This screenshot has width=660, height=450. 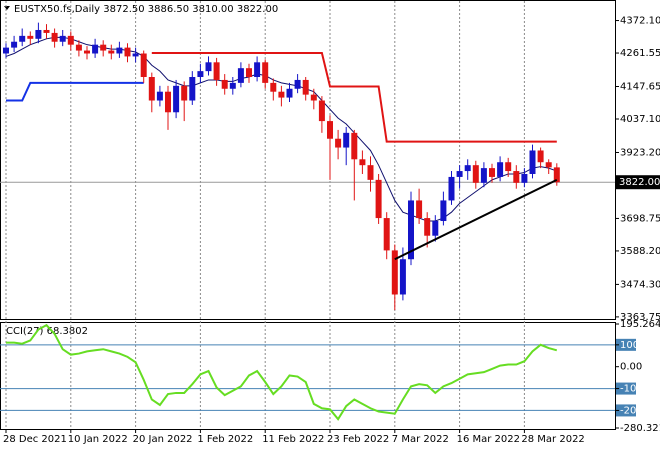 What do you see at coordinates (640, 324) in the screenshot?
I see `y-tick-label: 195.2642` at bounding box center [640, 324].